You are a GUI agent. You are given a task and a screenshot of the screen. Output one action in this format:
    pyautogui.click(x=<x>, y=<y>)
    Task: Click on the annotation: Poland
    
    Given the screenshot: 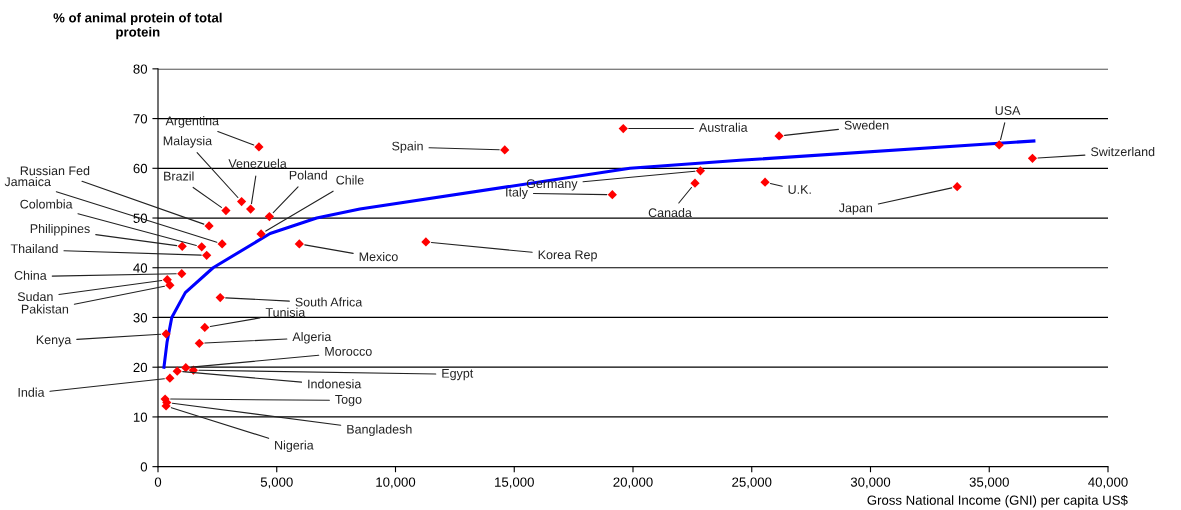 What is the action you would take?
    pyautogui.click(x=308, y=175)
    